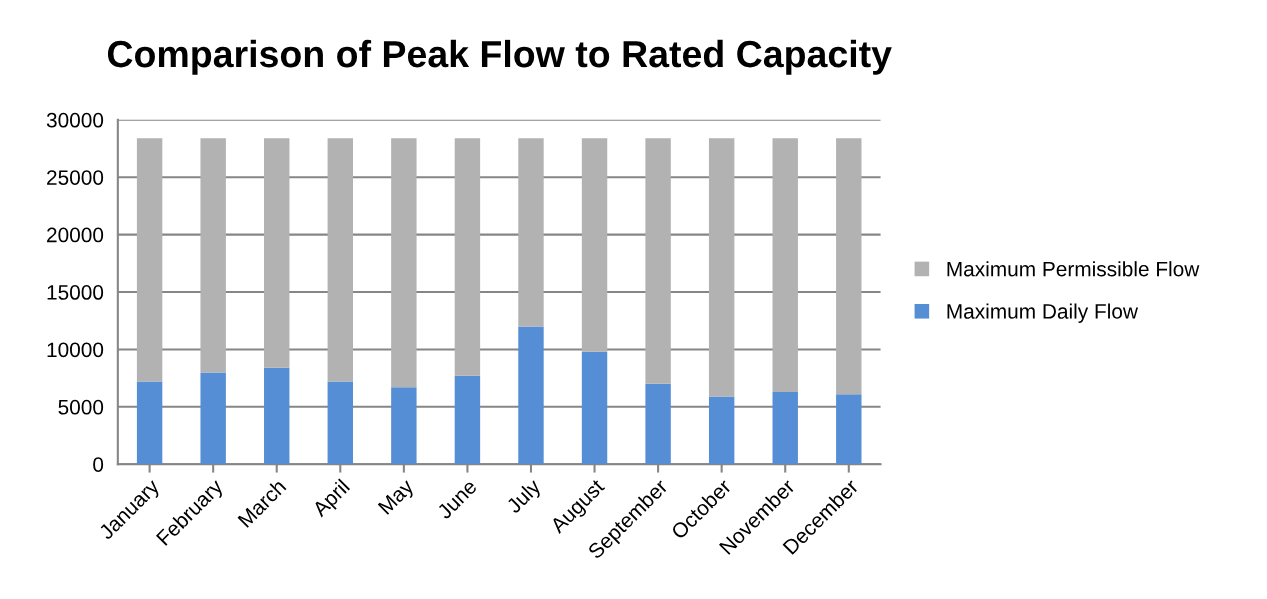 This screenshot has width=1267, height=599. Describe the element at coordinates (1073, 269) in the screenshot. I see `legend-label: Maximum Permissible Flow` at that location.